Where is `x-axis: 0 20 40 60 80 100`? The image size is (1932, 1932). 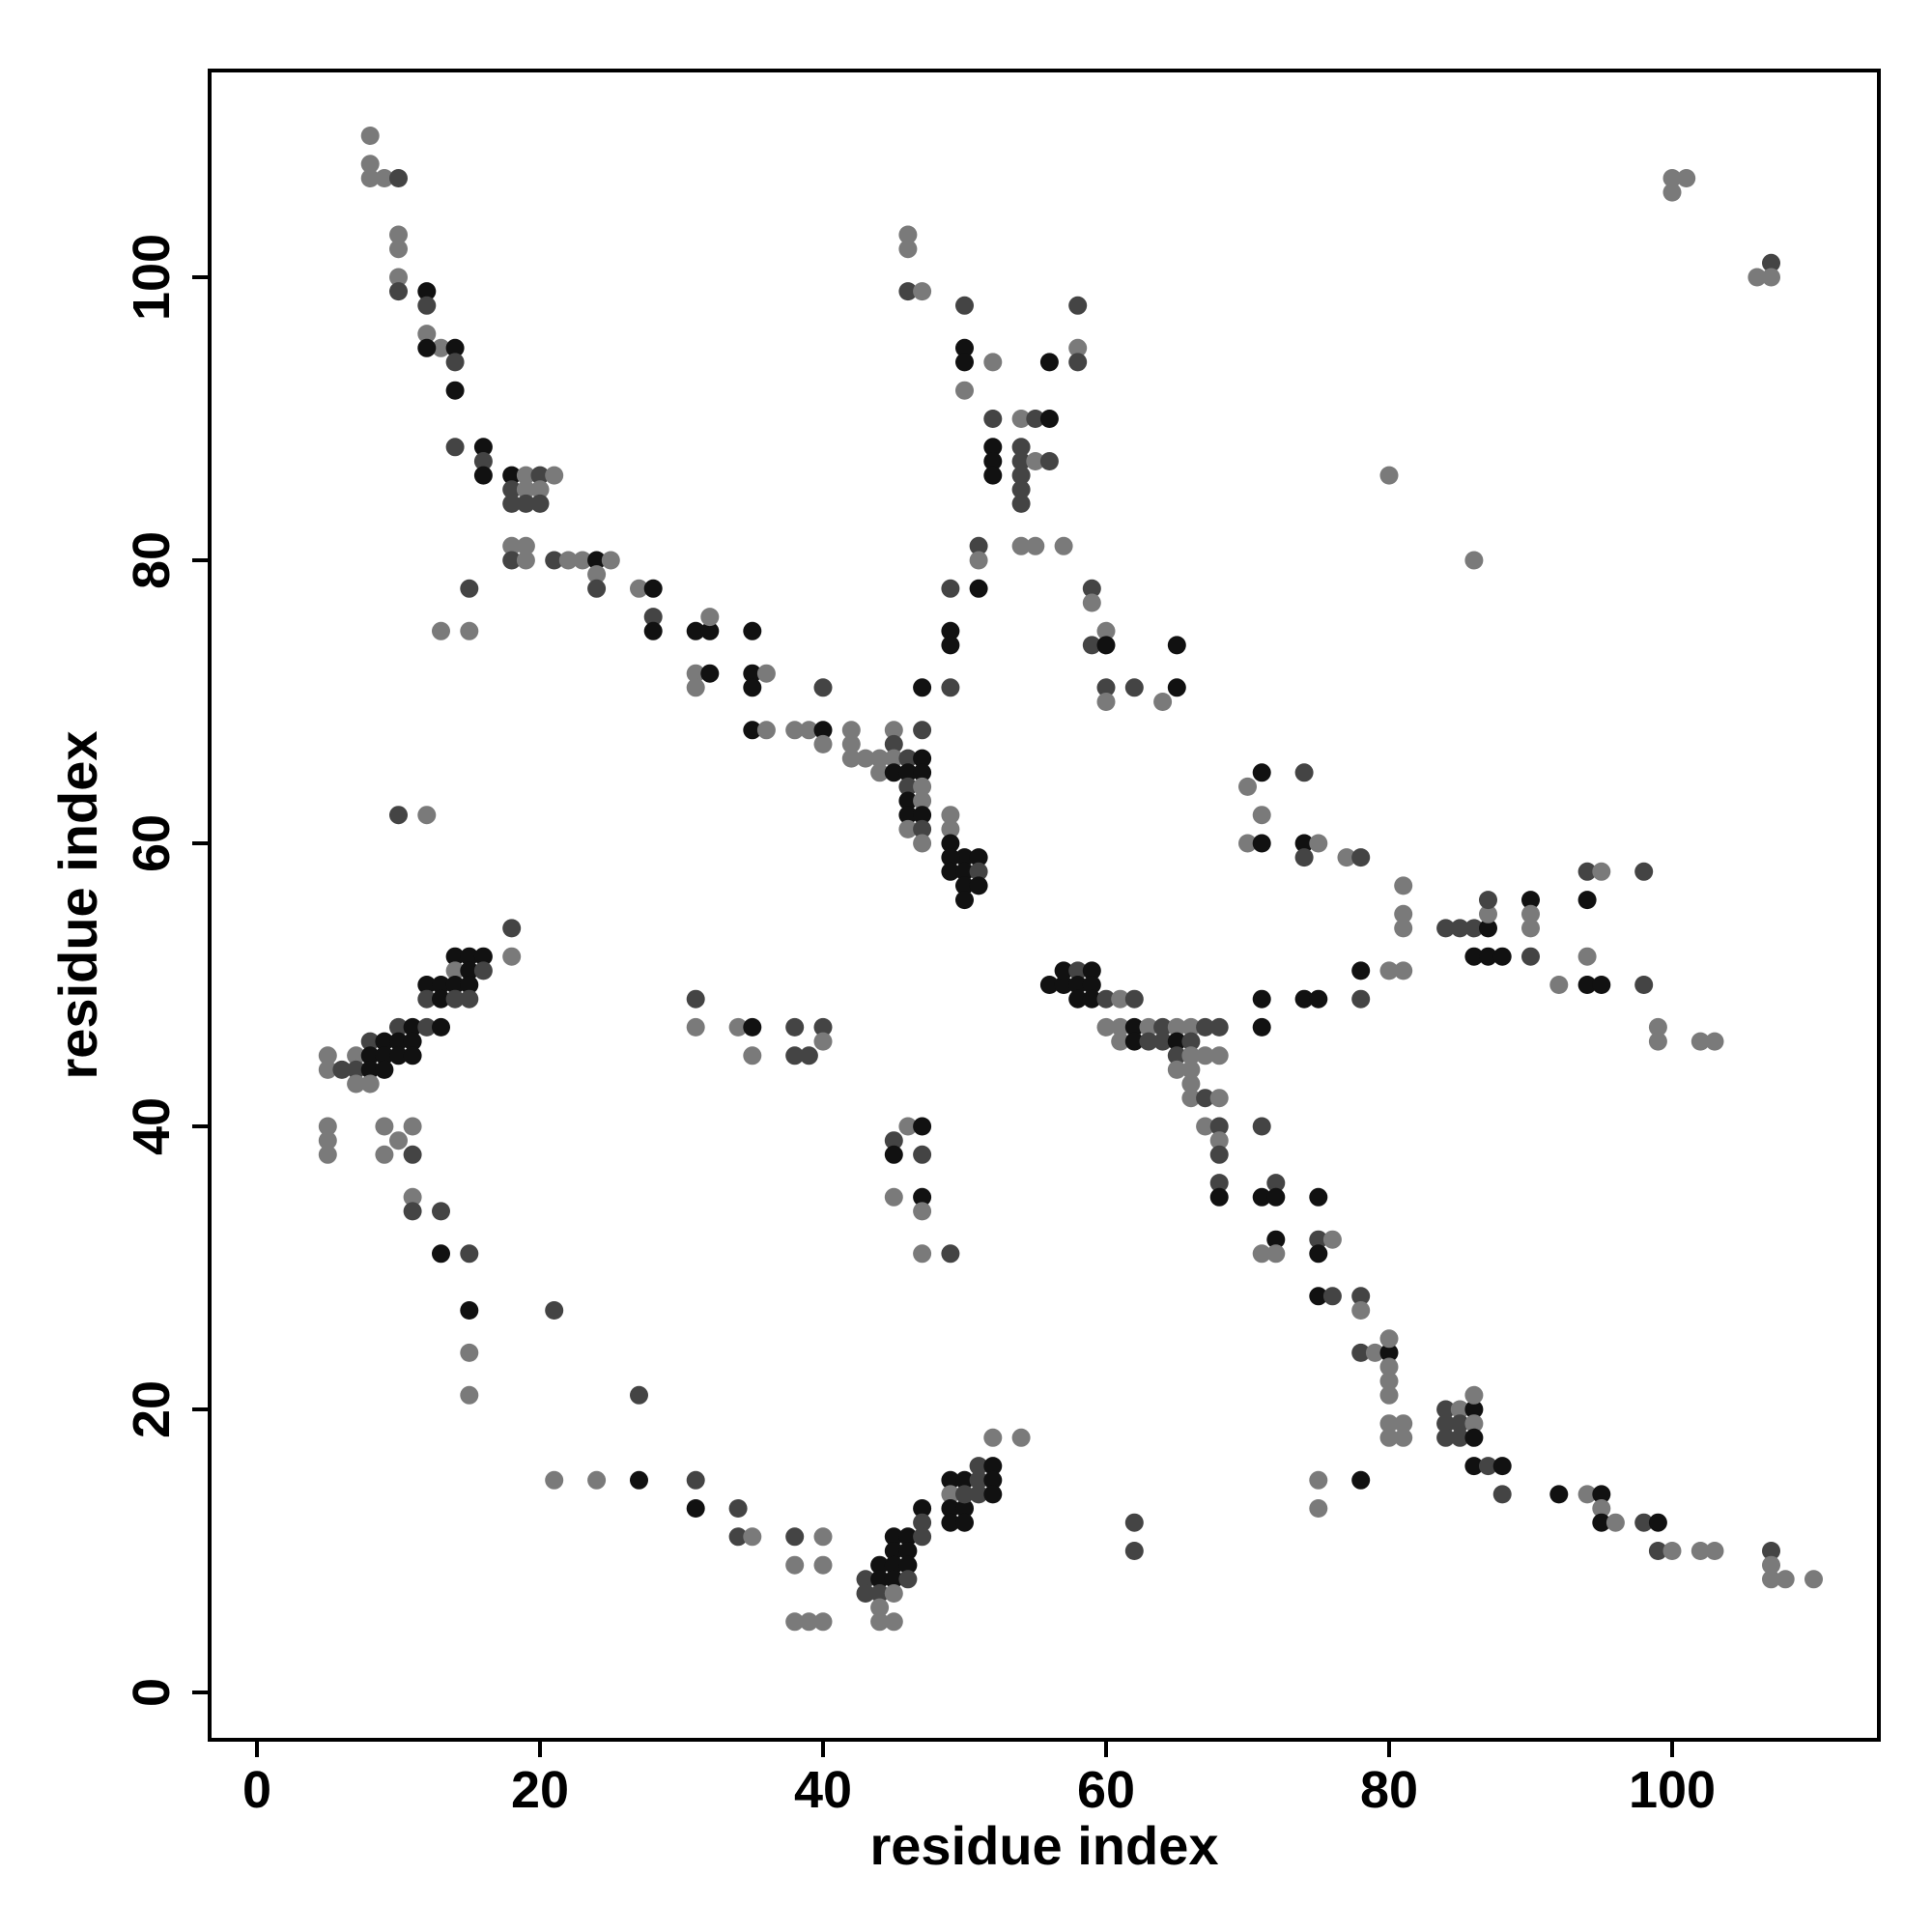
x-axis: 0 20 40 60 80 100 is located at coordinates (979, 1779).